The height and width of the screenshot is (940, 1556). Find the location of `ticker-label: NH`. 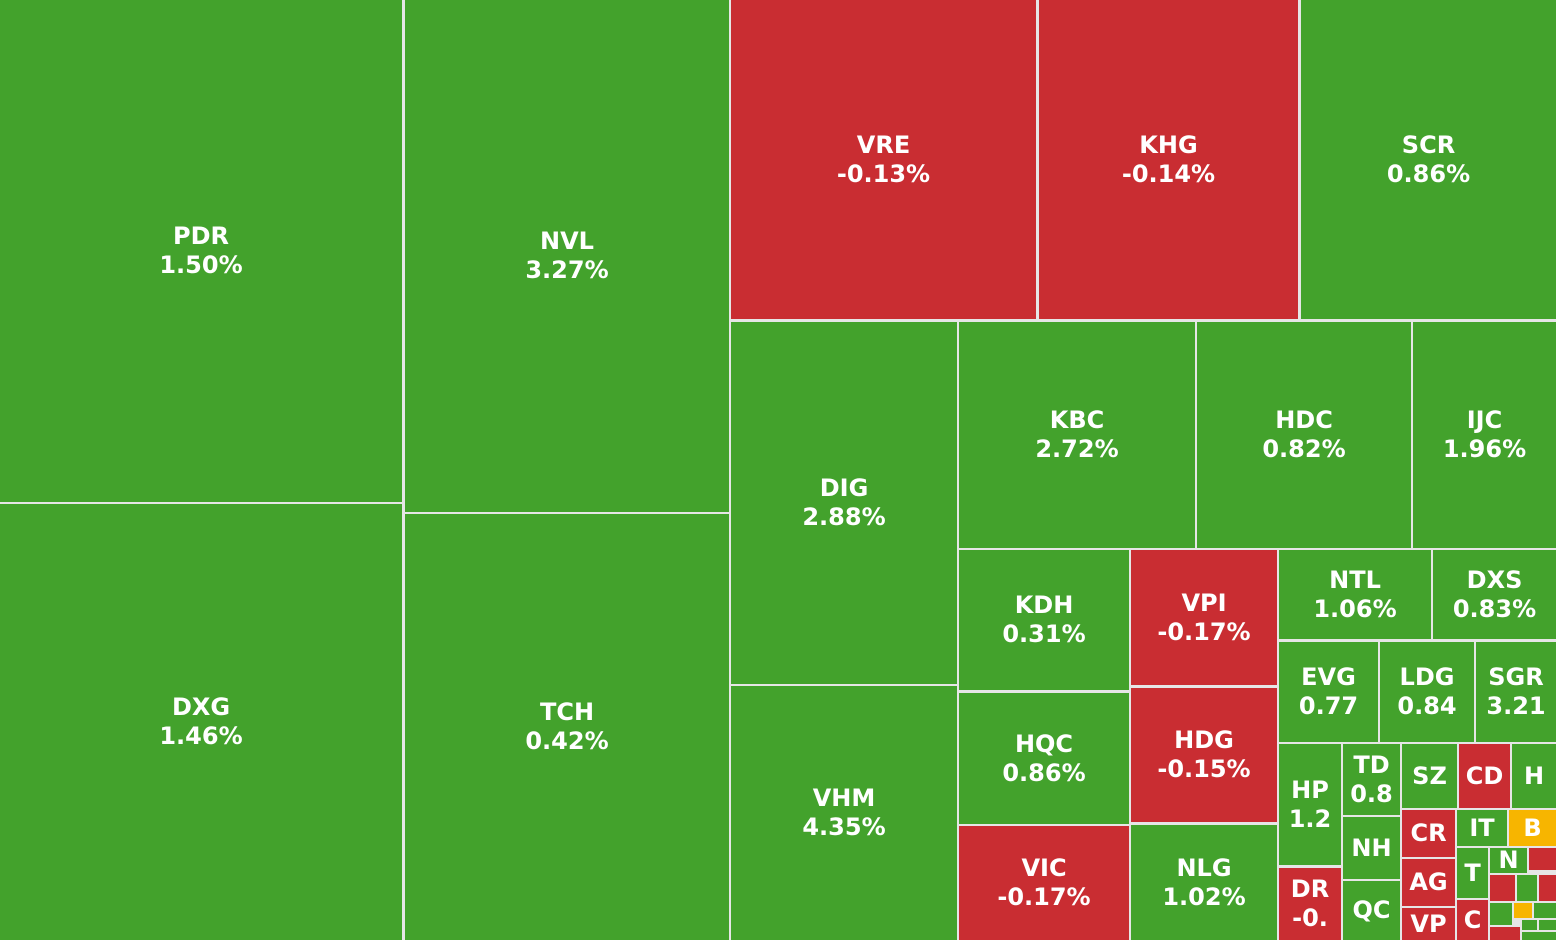

ticker-label: NH is located at coordinates (1371, 847).